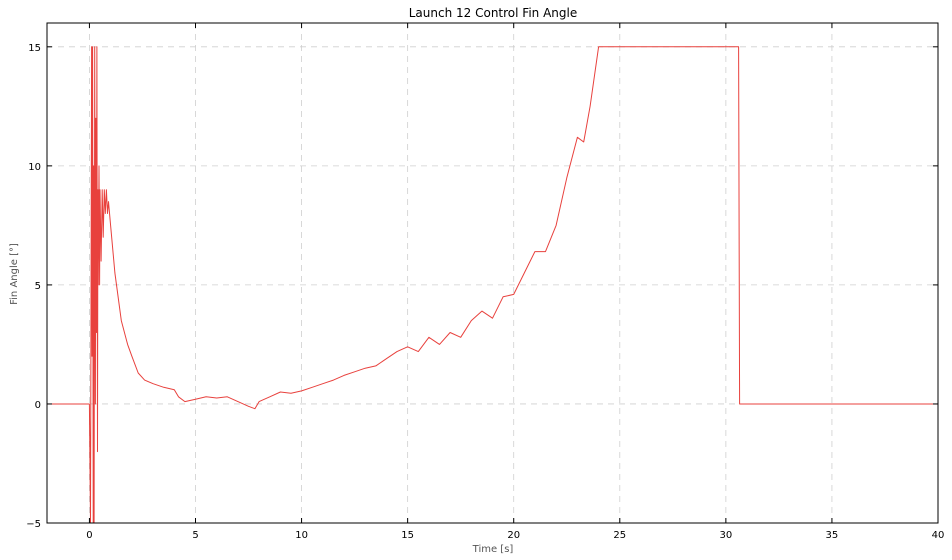 The height and width of the screenshot is (560, 952). I want to click on y-tick-label: −5, so click(33, 524).